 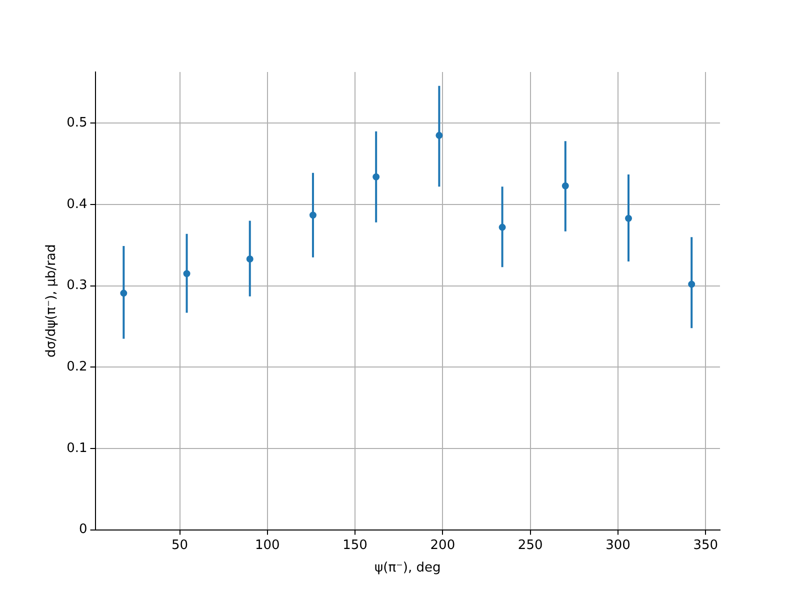 I want to click on x-tick-label: 50, so click(x=179, y=545).